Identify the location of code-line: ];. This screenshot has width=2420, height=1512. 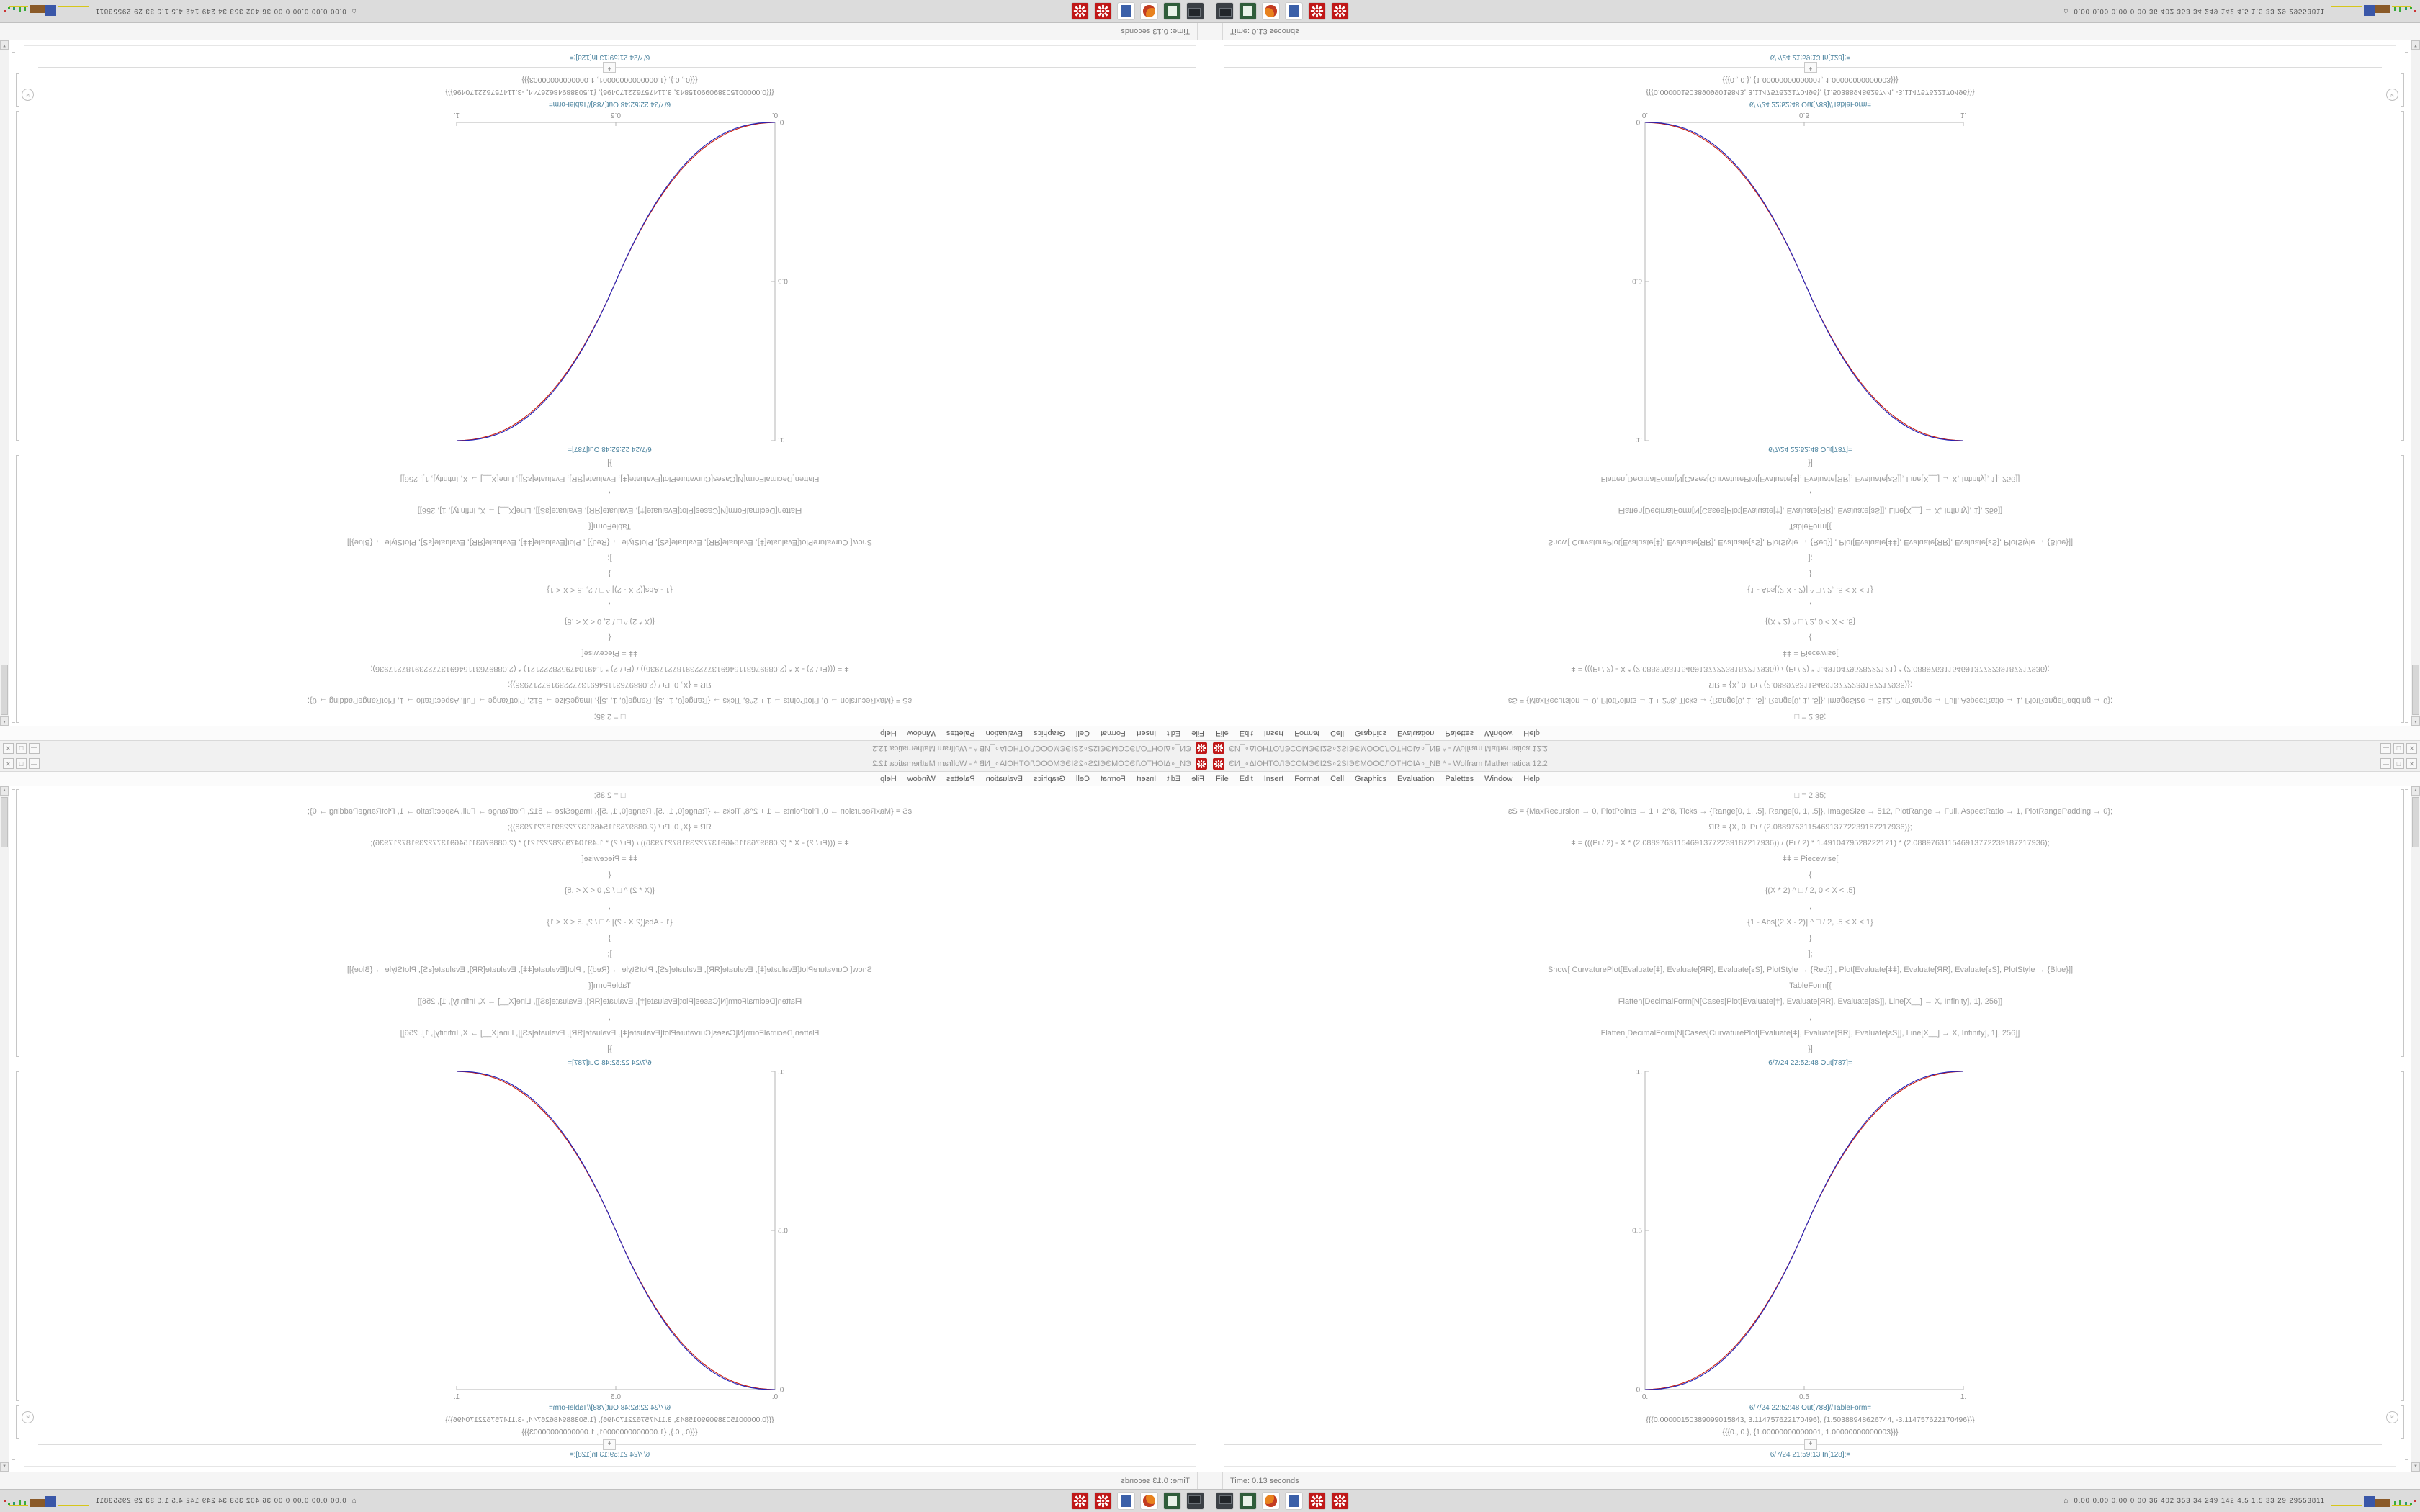
(609, 558).